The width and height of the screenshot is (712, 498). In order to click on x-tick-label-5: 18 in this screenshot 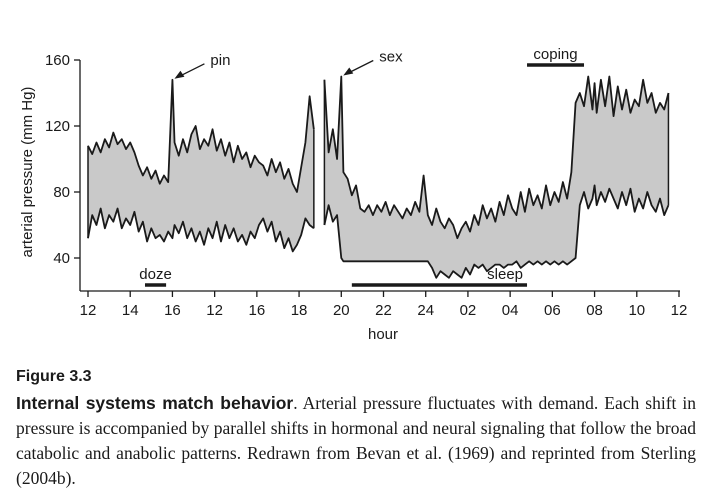, I will do `click(299, 310)`.